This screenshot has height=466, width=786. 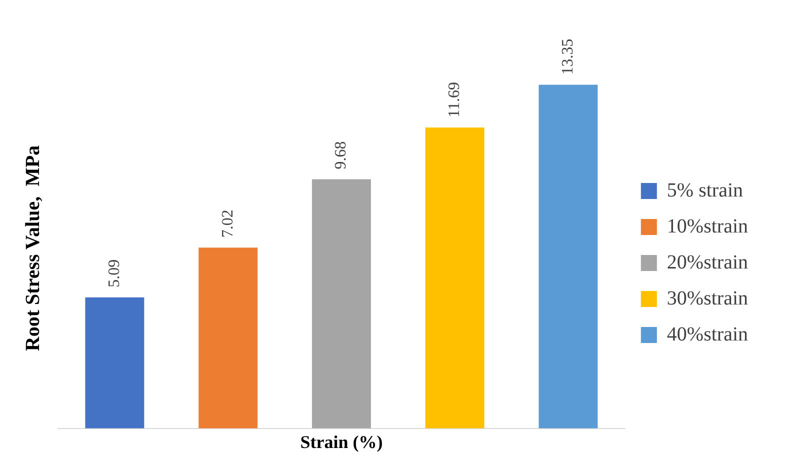 I want to click on legend-label: 30%strain, so click(x=707, y=298).